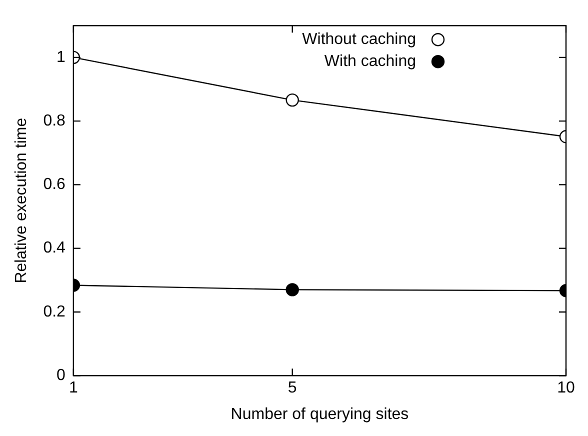 Image resolution: width=588 pixels, height=436 pixels. I want to click on y-tick-label: 0.8, so click(54, 121).